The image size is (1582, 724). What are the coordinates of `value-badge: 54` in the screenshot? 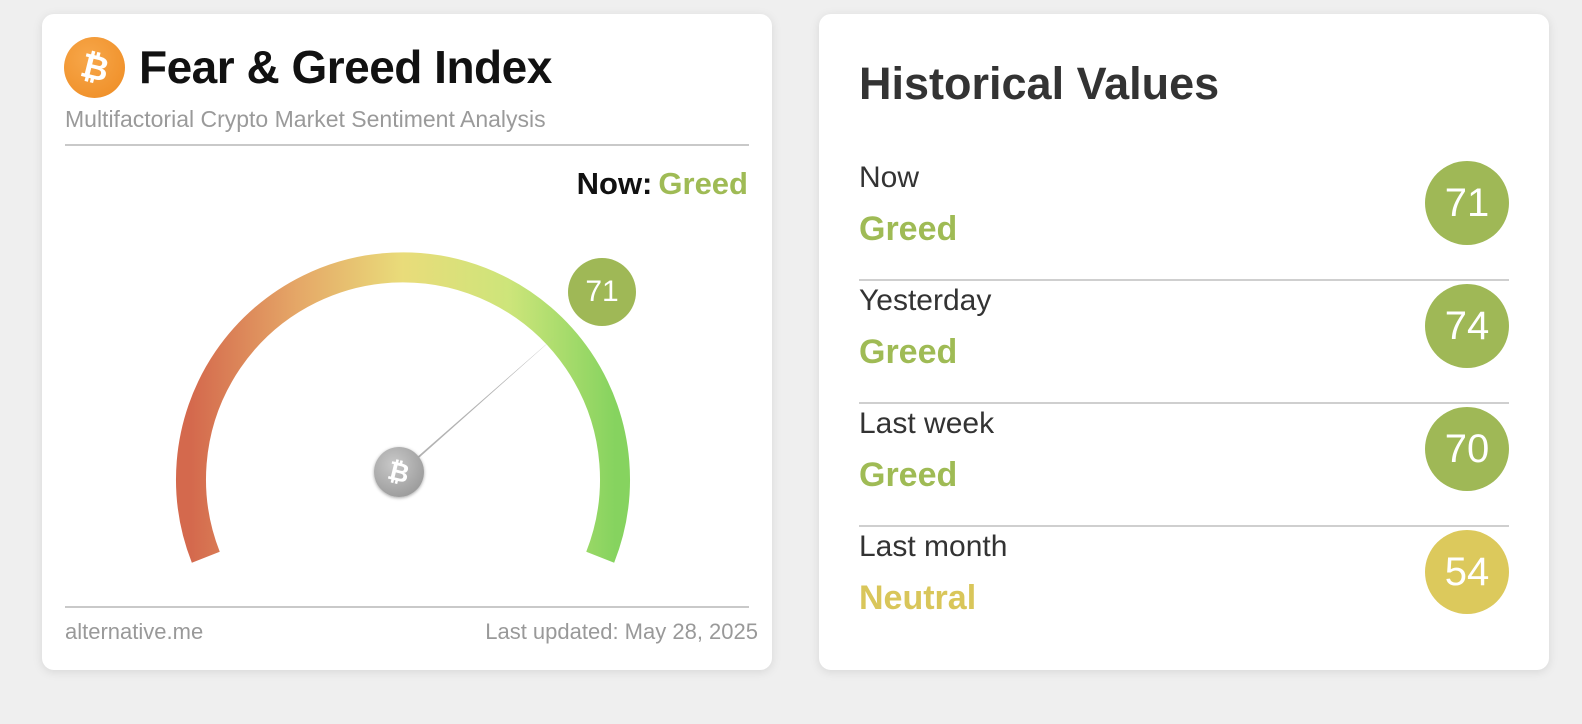 It's located at (1467, 572).